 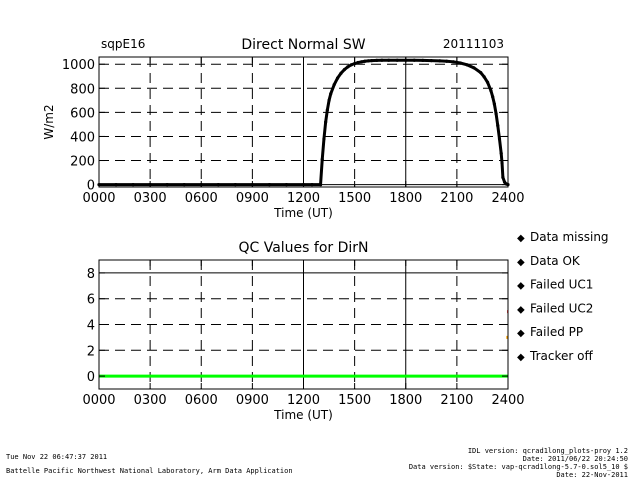 What do you see at coordinates (561, 308) in the screenshot?
I see `legend-label: Failed UC2` at bounding box center [561, 308].